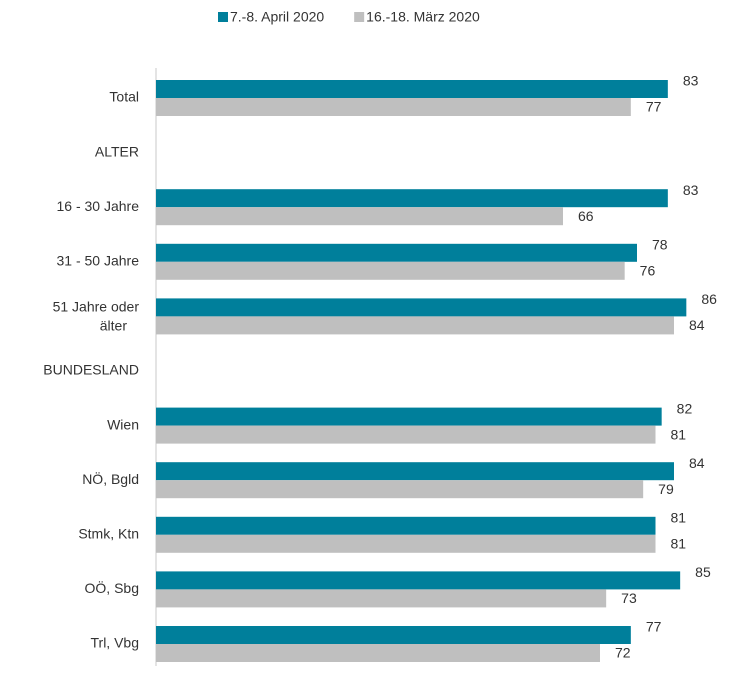  What do you see at coordinates (123, 424) in the screenshot?
I see `category-label: Wien` at bounding box center [123, 424].